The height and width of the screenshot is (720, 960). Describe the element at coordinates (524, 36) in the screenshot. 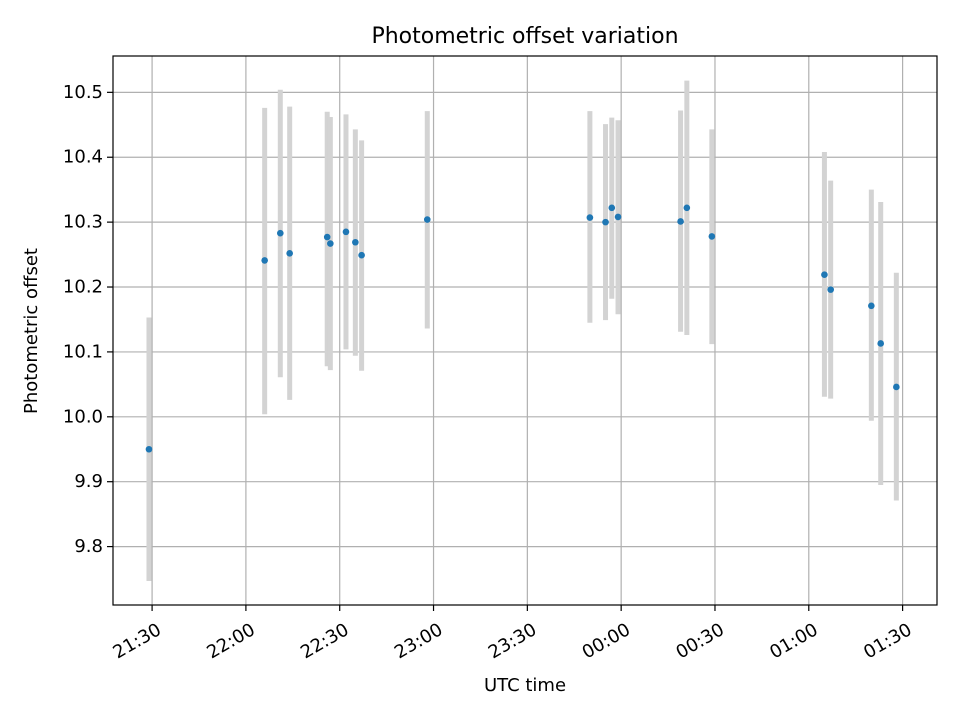

I see `chart-title: Photometric offset variation` at that location.